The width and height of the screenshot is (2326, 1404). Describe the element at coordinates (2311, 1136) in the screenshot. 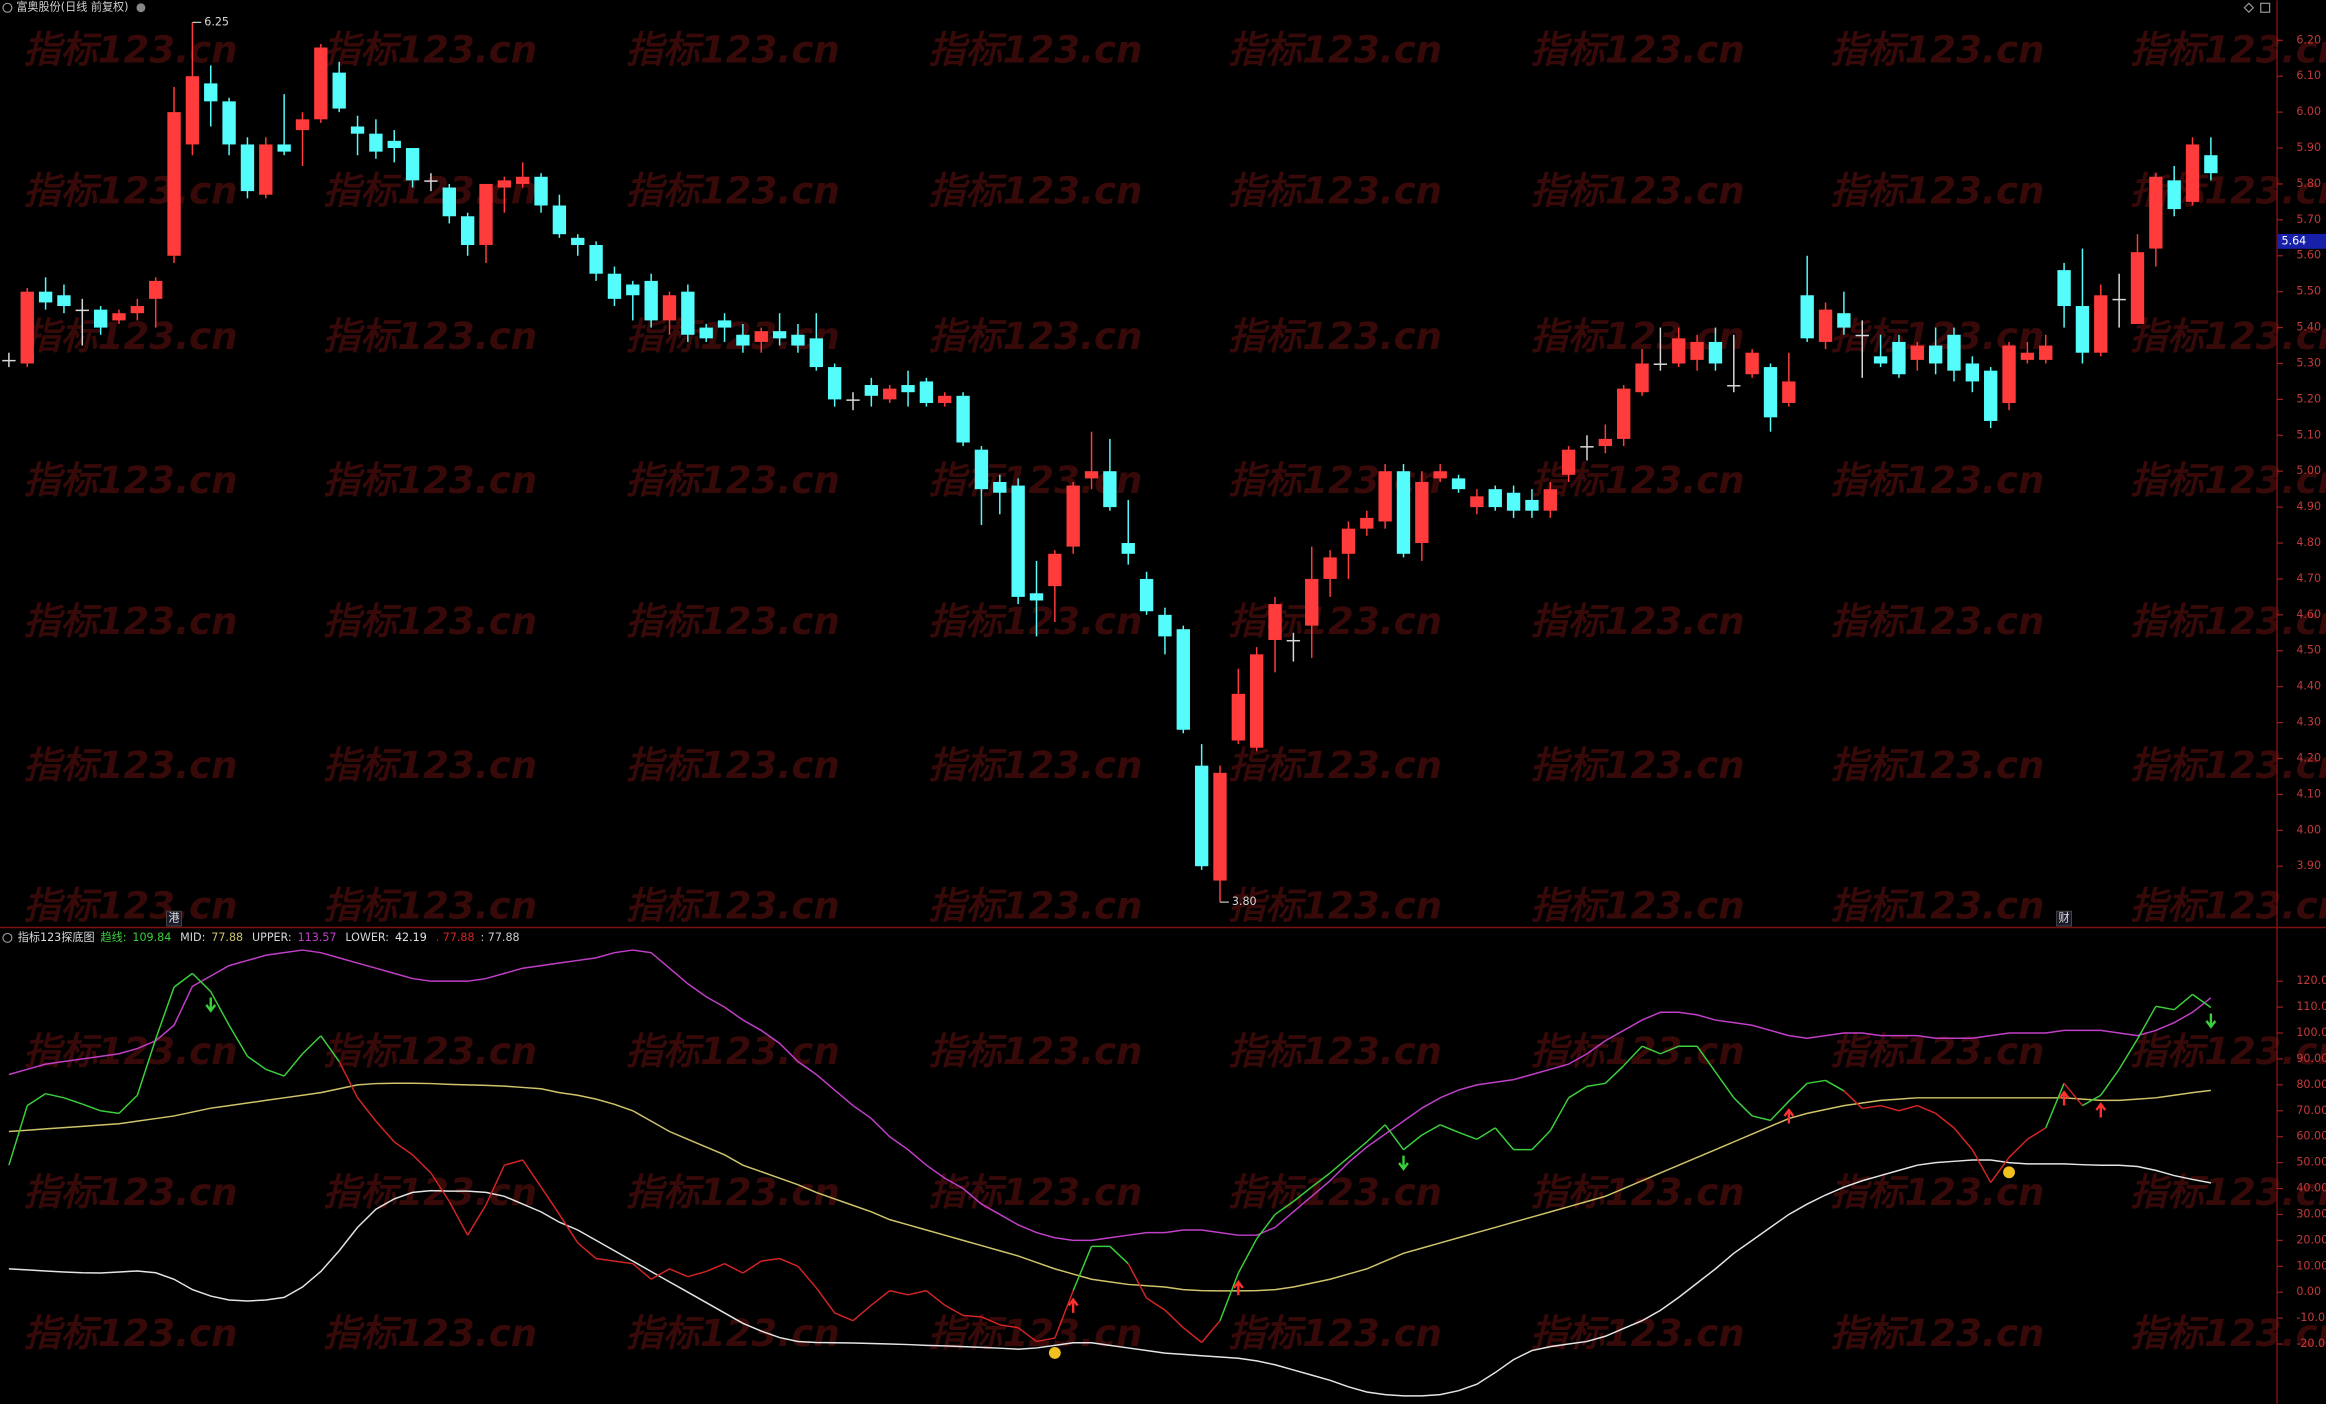

I see `y-tick-label: 60.00` at that location.